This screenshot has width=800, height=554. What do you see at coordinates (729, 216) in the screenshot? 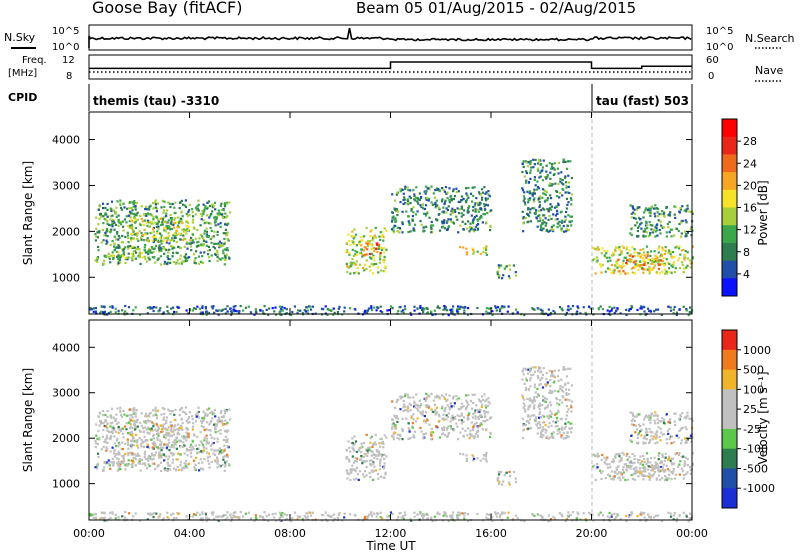
I see `colorbar-swatch` at bounding box center [729, 216].